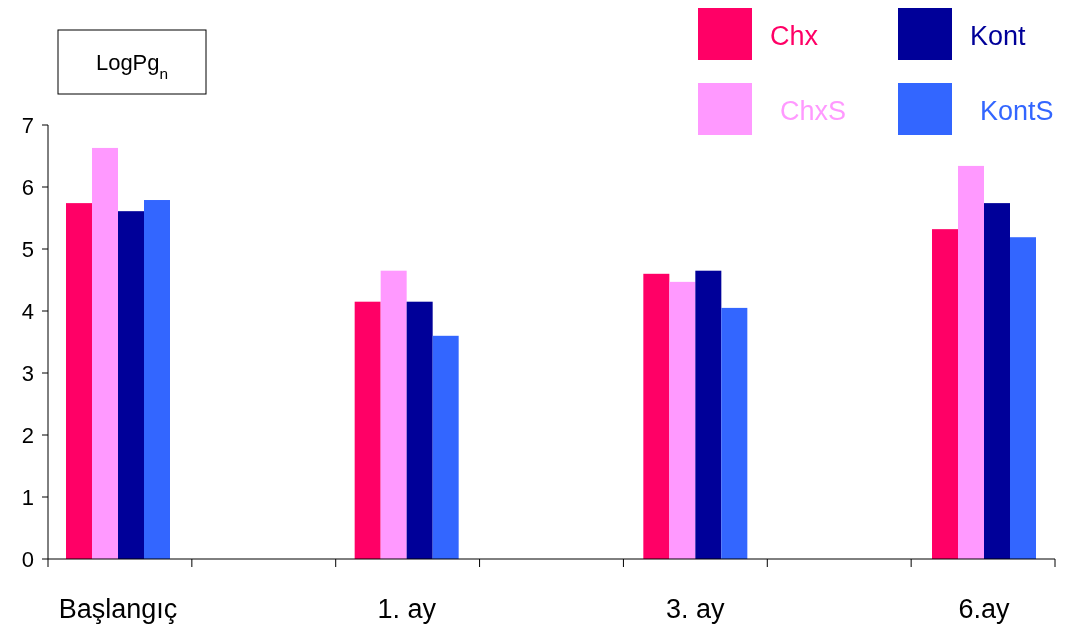  Describe the element at coordinates (407, 609) in the screenshot. I see `x-tick-label: 1. ay` at that location.